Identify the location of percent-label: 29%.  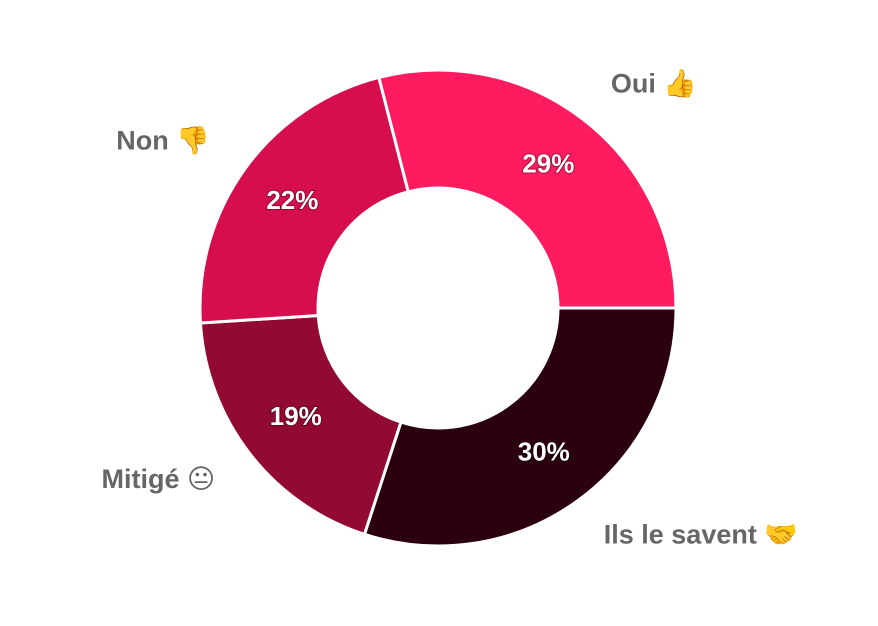
(548, 164).